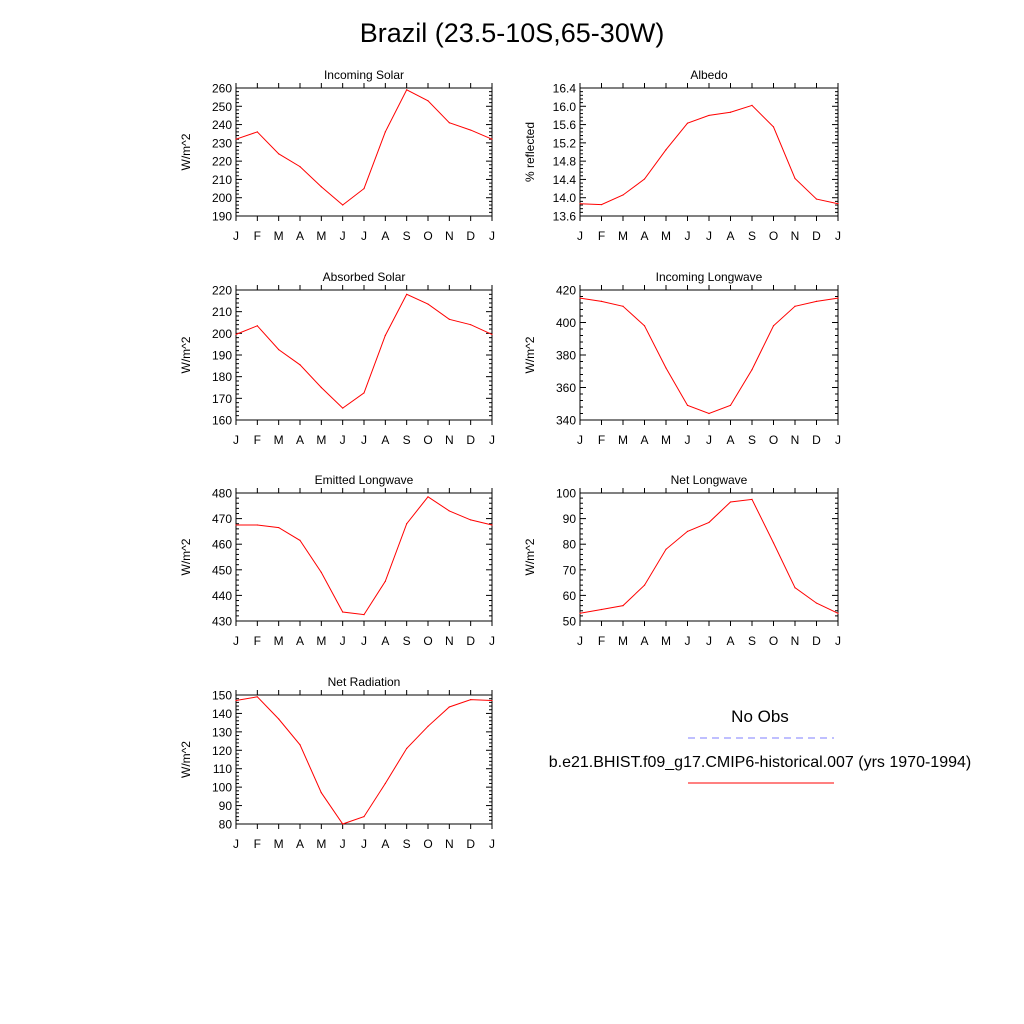 This screenshot has width=1024, height=1024. I want to click on panel-title: Emitted Longwave, so click(364, 480).